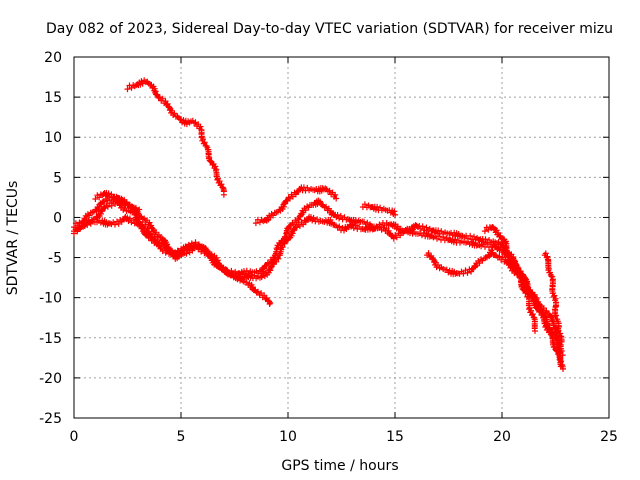 This screenshot has width=640, height=480. What do you see at coordinates (74, 437) in the screenshot?
I see `x-tick-label: 0` at bounding box center [74, 437].